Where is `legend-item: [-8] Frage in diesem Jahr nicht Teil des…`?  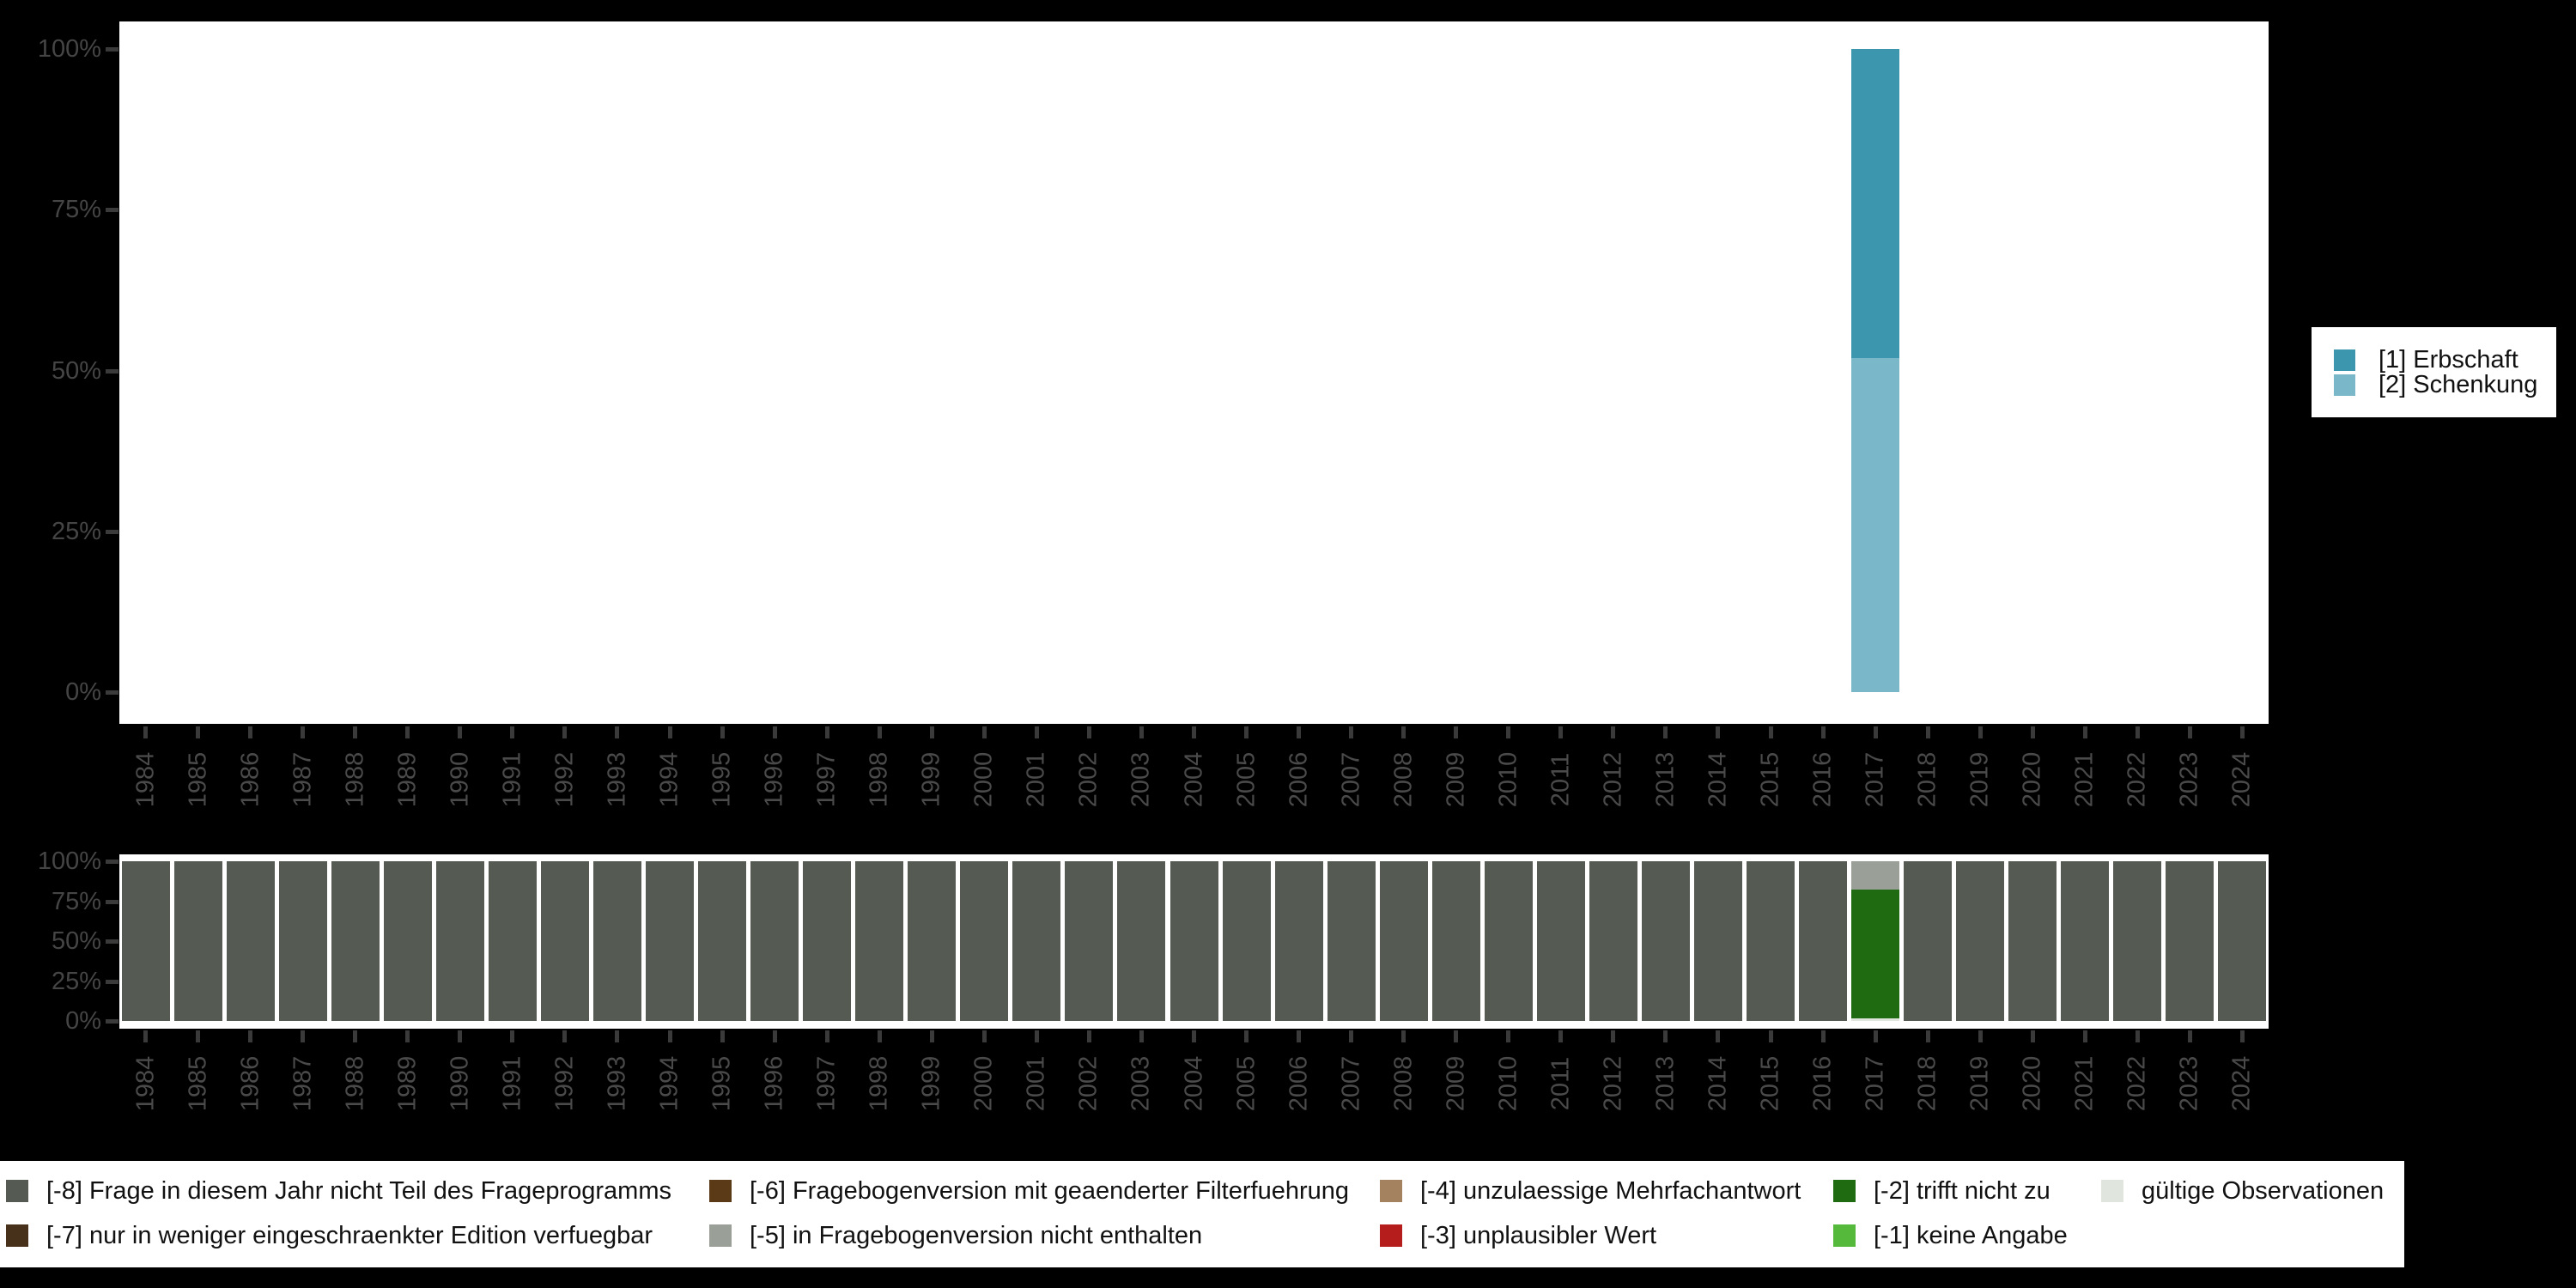
legend-item: [-8] Frage in diesem Jahr nicht Teil des… is located at coordinates (338, 1191).